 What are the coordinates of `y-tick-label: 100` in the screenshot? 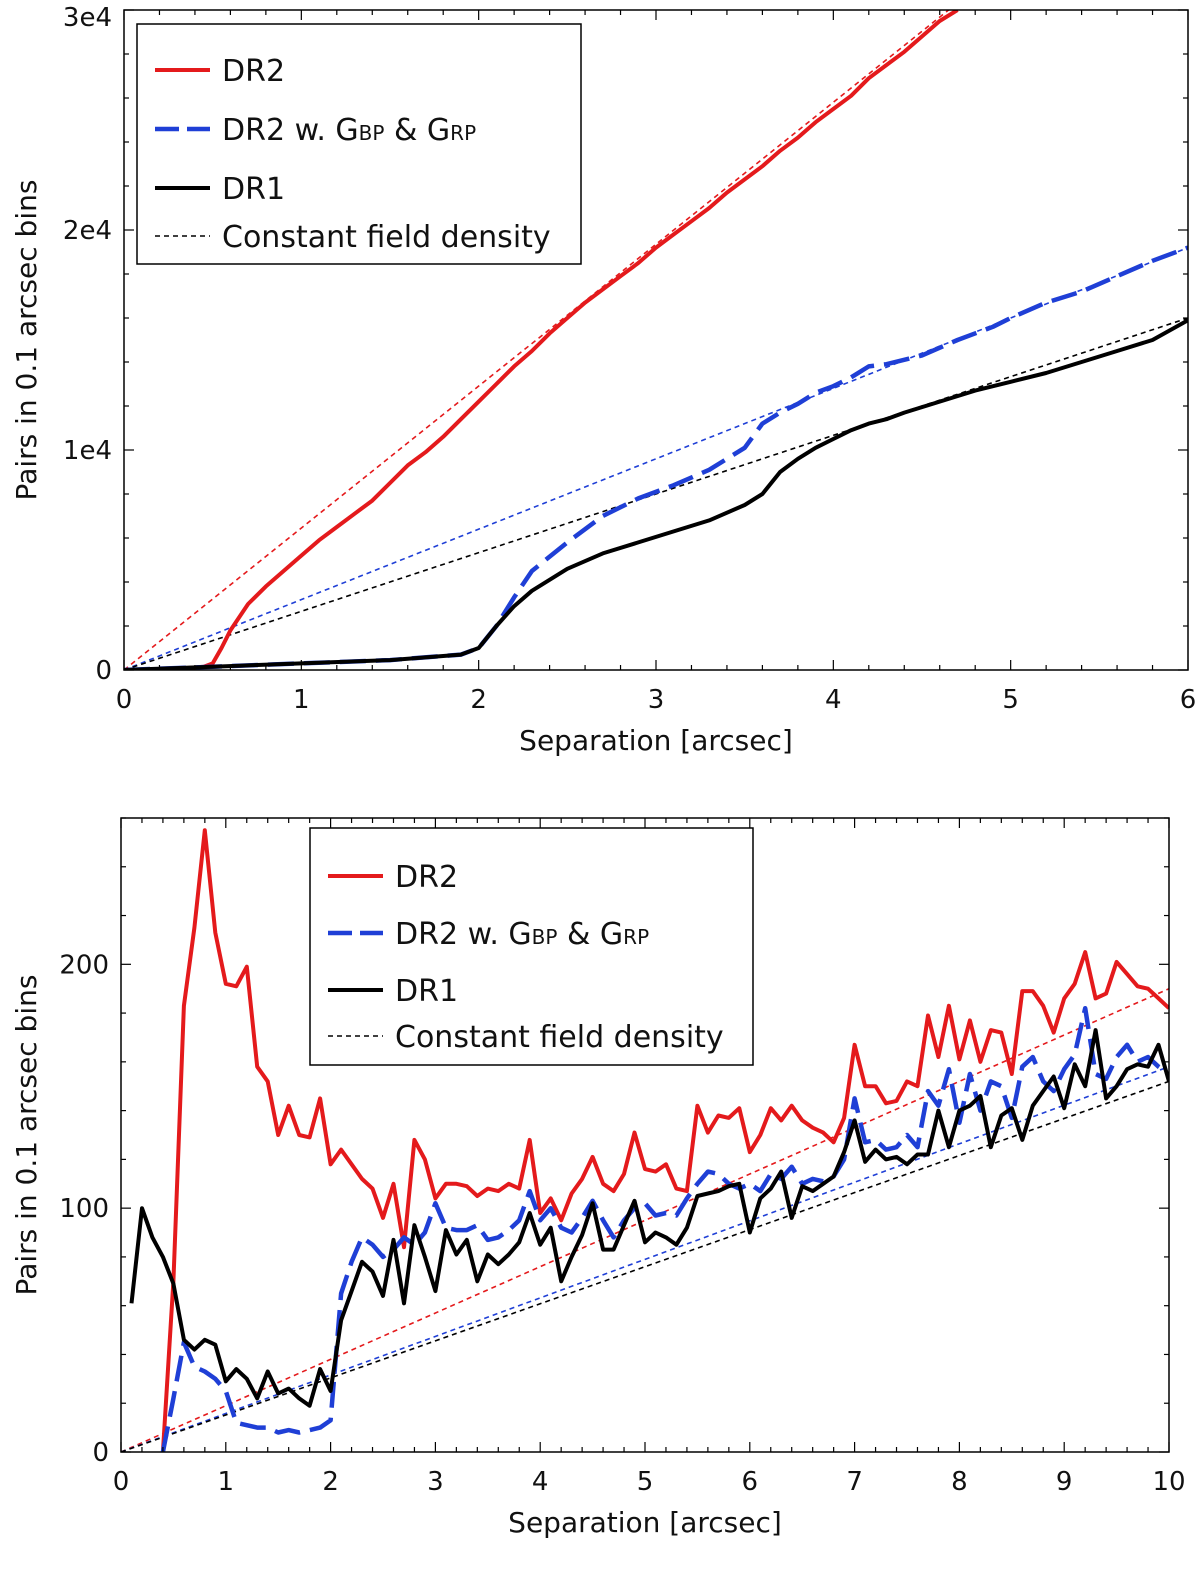 It's located at (84, 1209).